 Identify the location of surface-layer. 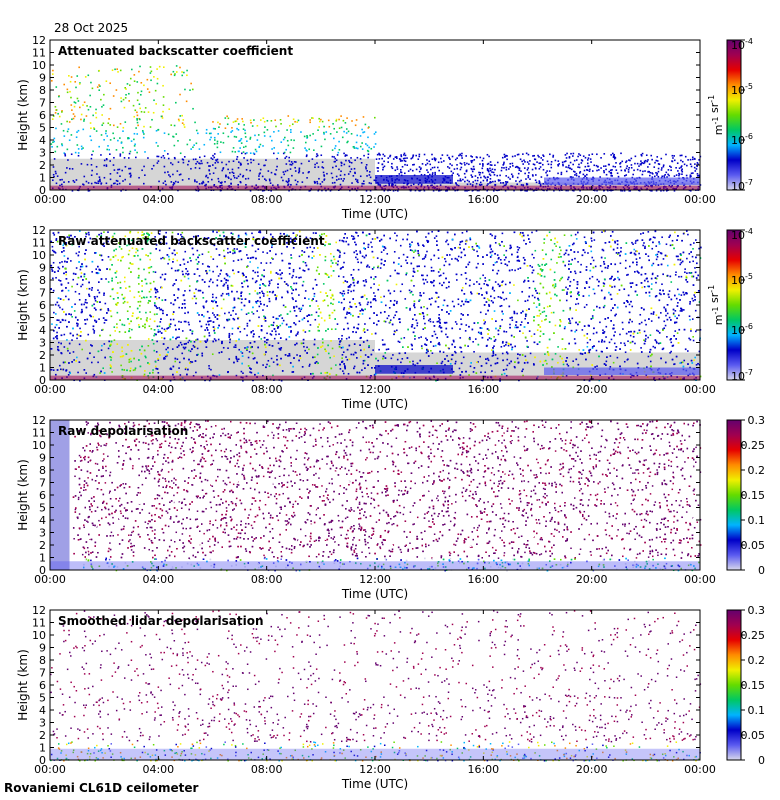
(375, 565).